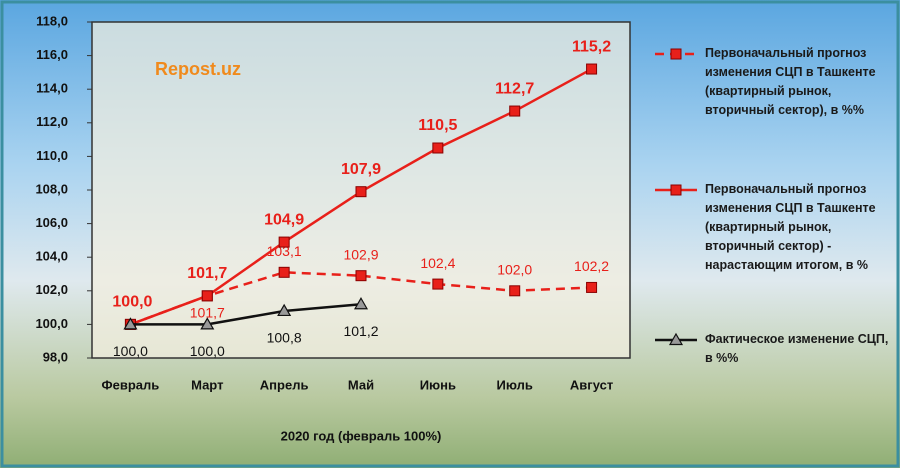 The height and width of the screenshot is (468, 900). What do you see at coordinates (361, 169) in the screenshot?
I see `data-label: 107,9` at bounding box center [361, 169].